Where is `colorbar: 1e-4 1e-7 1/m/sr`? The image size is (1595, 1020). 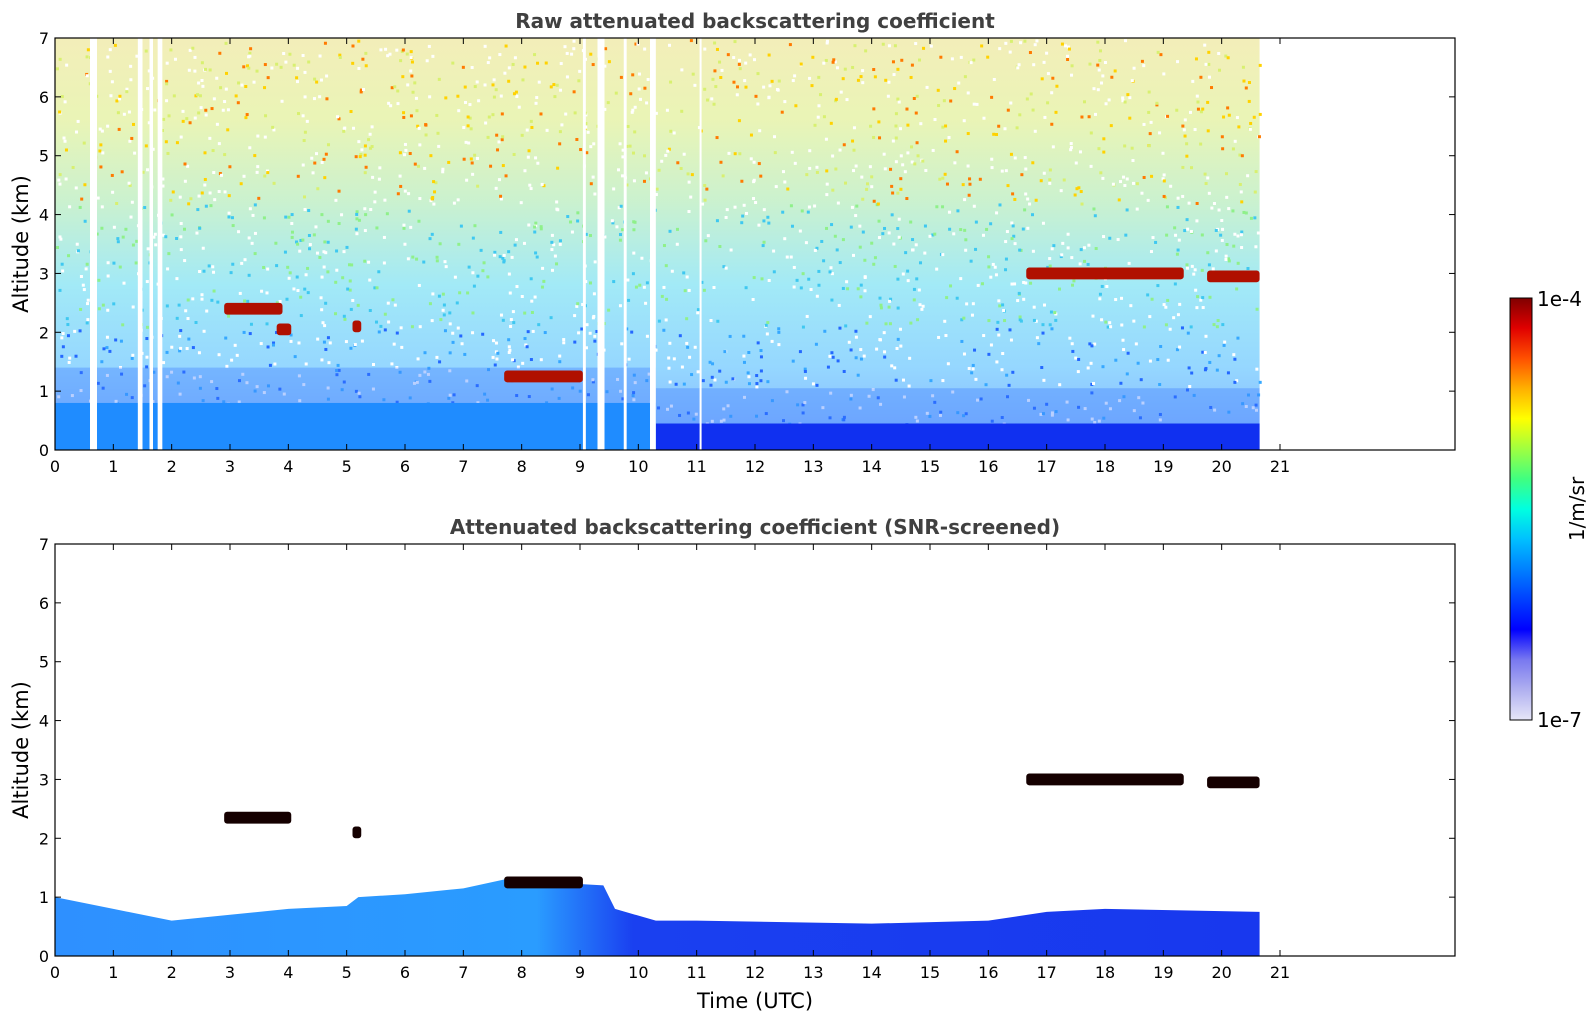
colorbar: 1e-4 1e-7 1/m/sr is located at coordinates (1549, 509).